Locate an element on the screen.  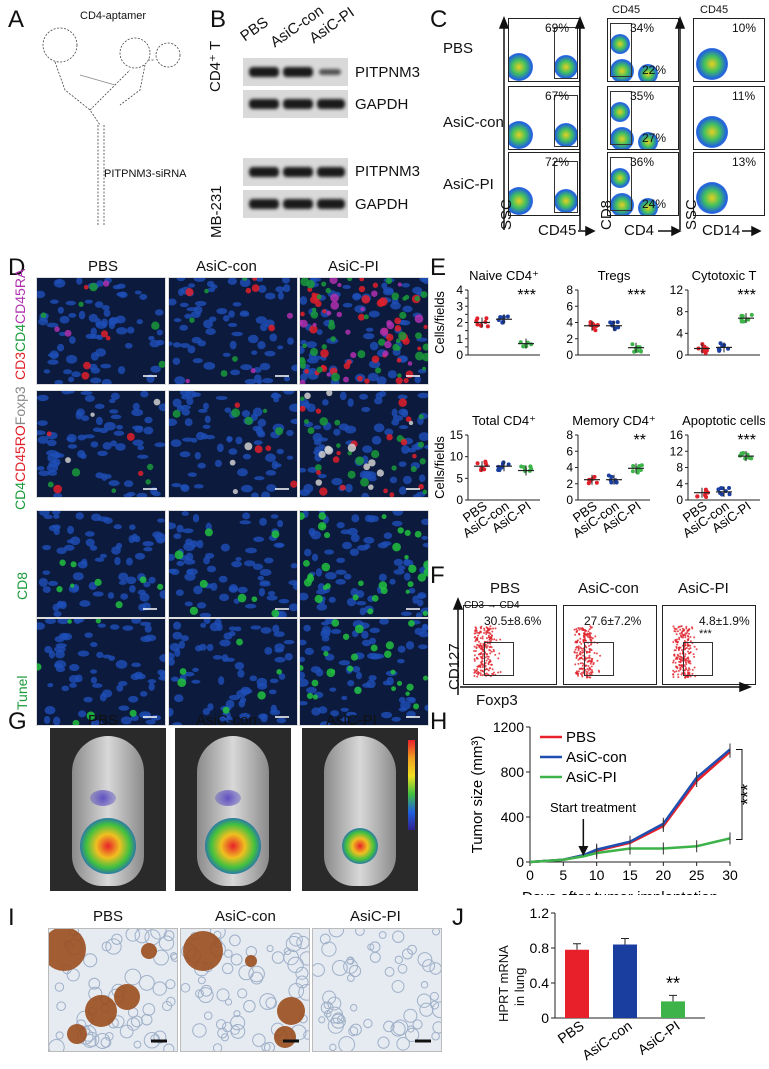
ihc-nuclei-r2-c1 is located at coordinates (101, 444).